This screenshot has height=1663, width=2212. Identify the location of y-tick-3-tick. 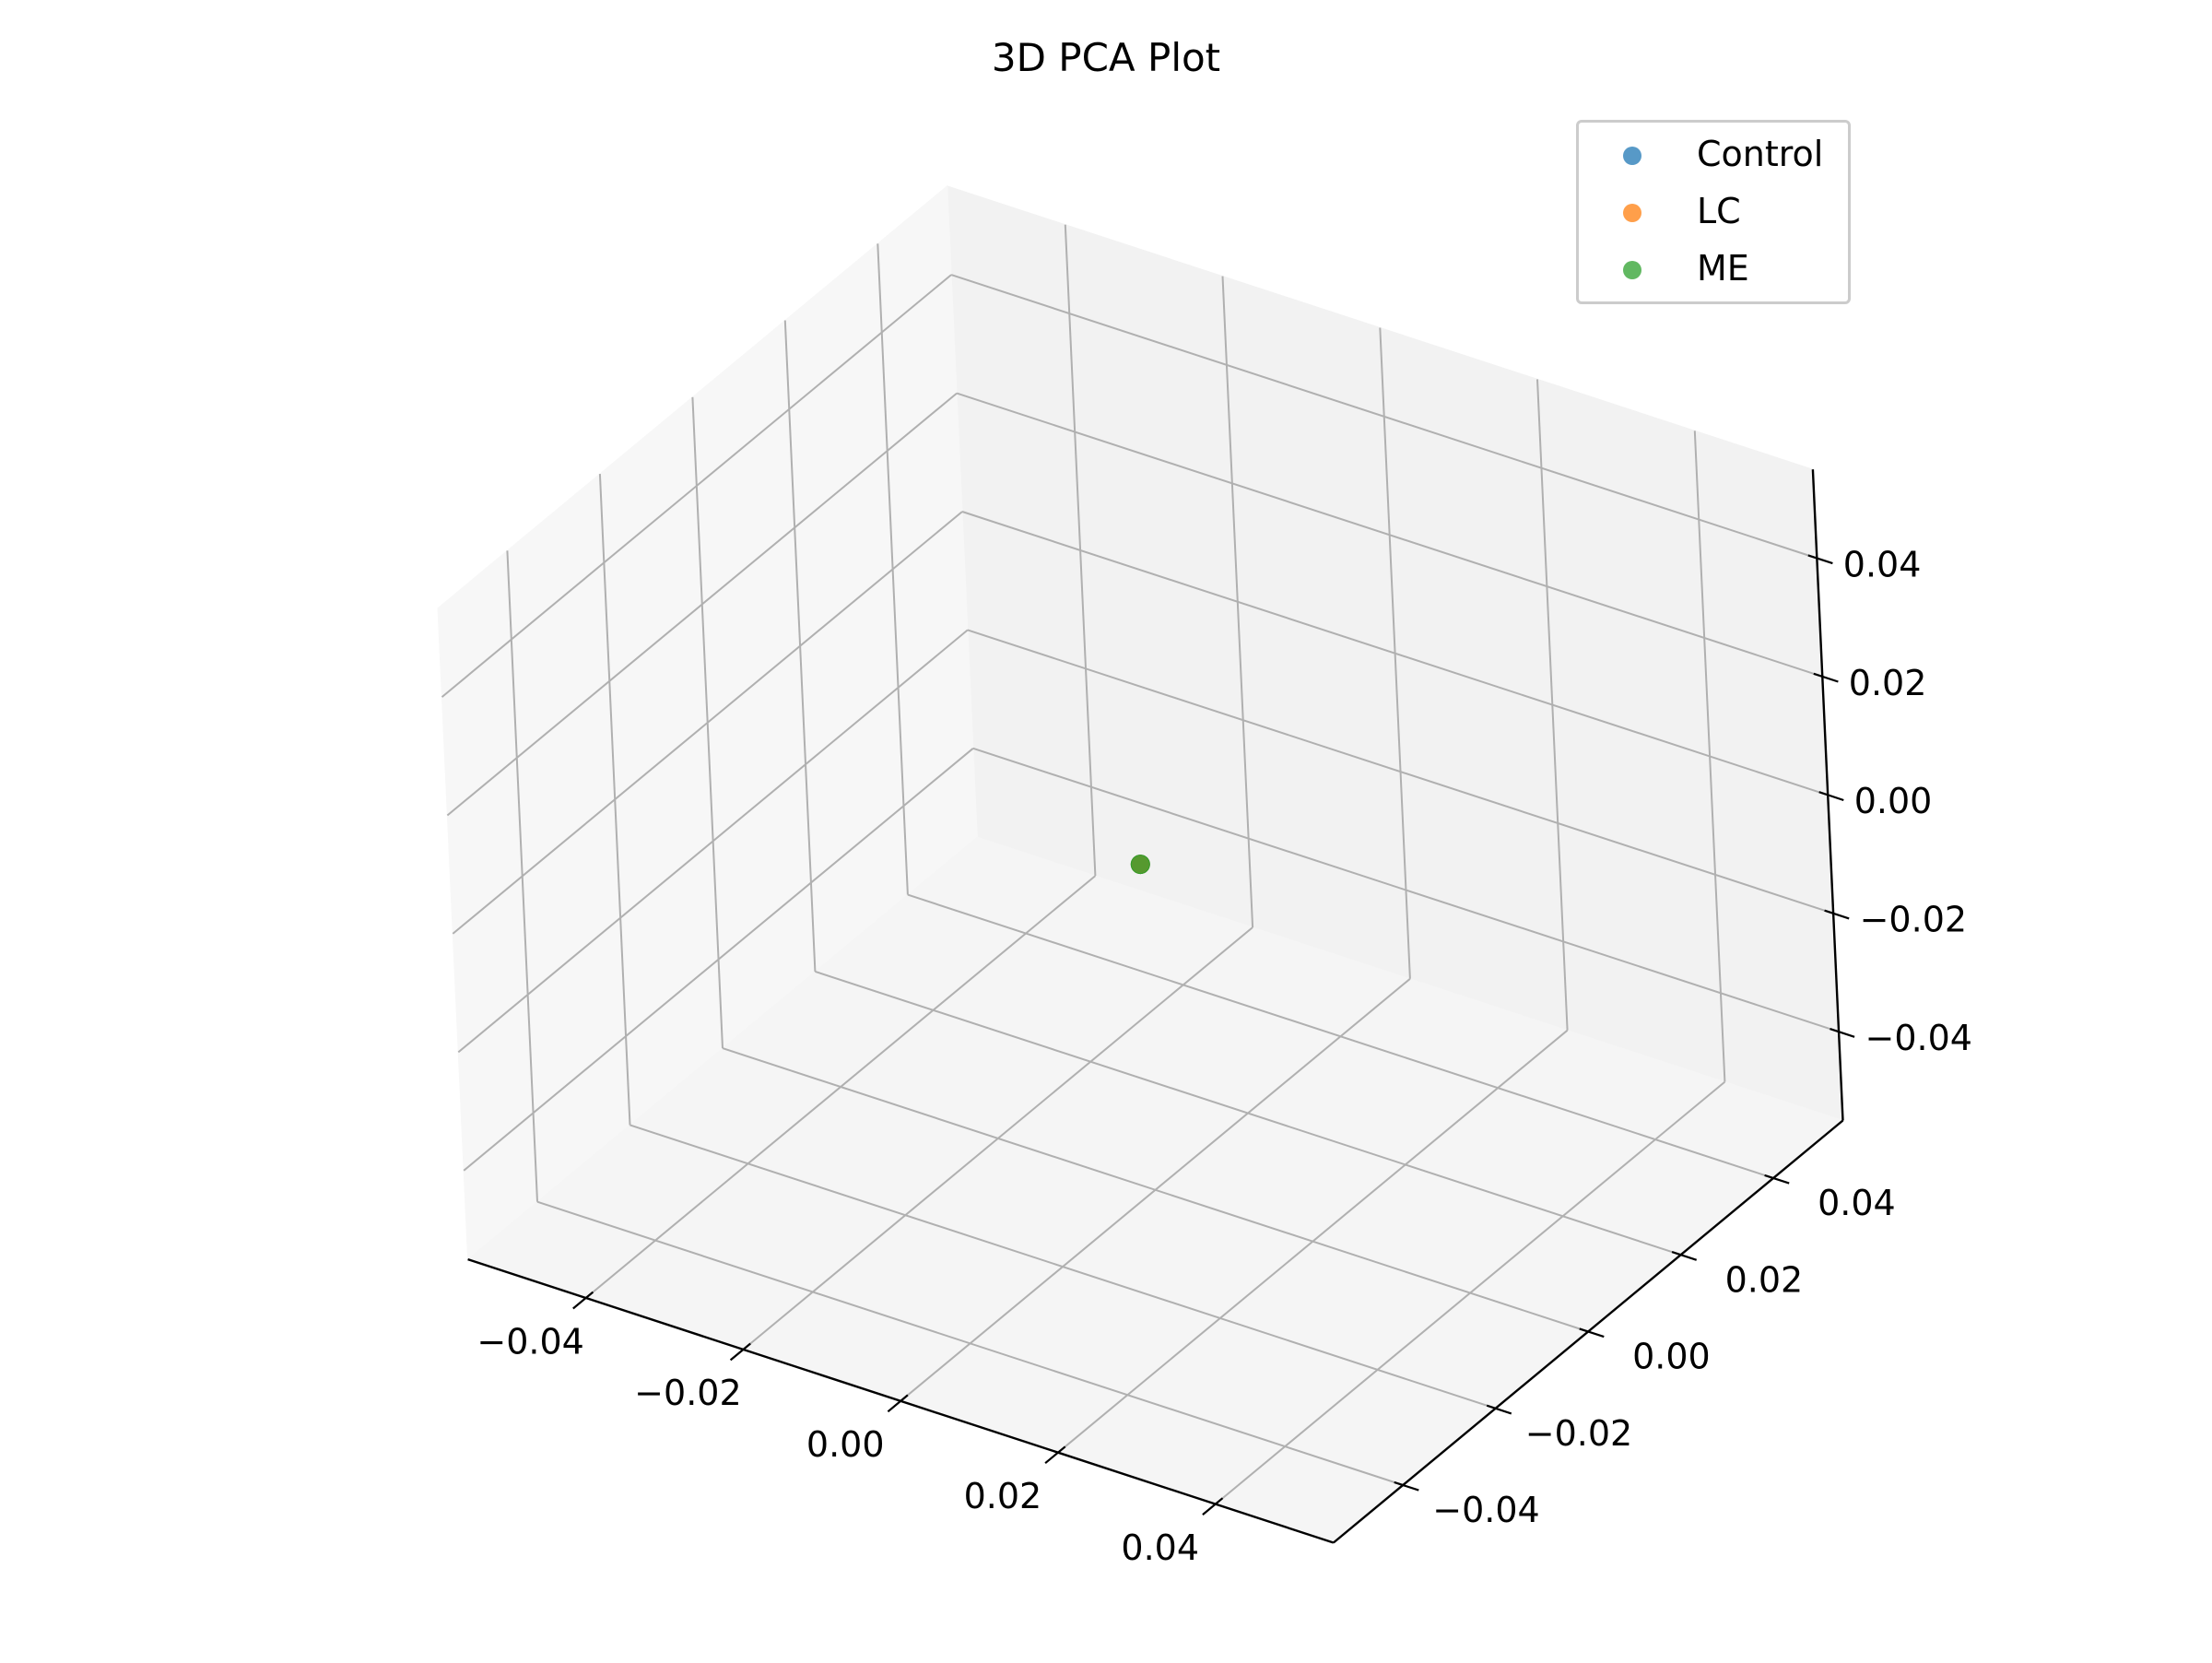
(1684, 1256).